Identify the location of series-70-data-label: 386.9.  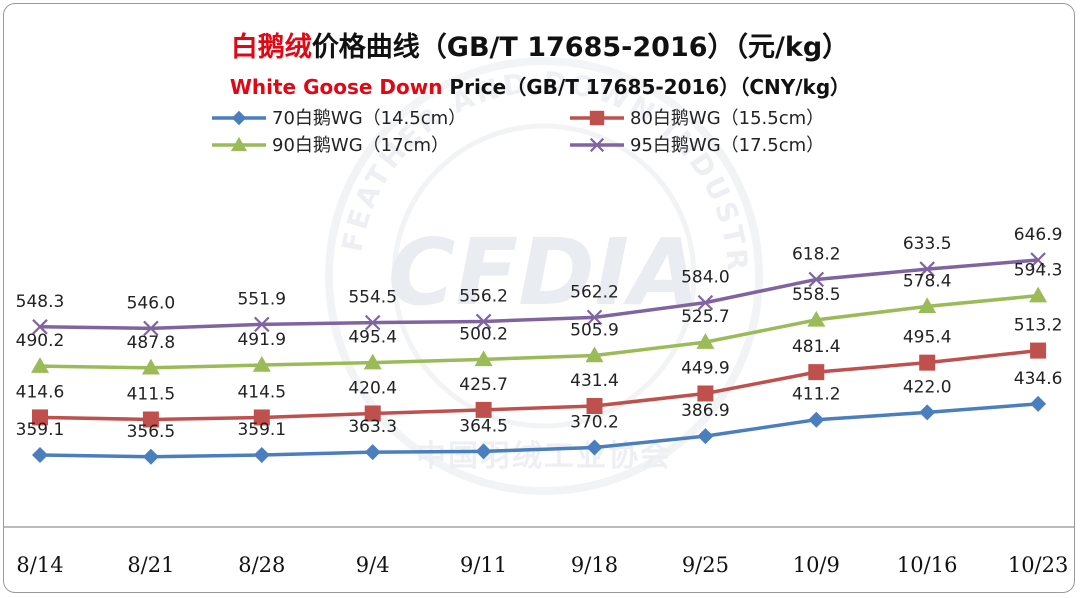
(705, 411).